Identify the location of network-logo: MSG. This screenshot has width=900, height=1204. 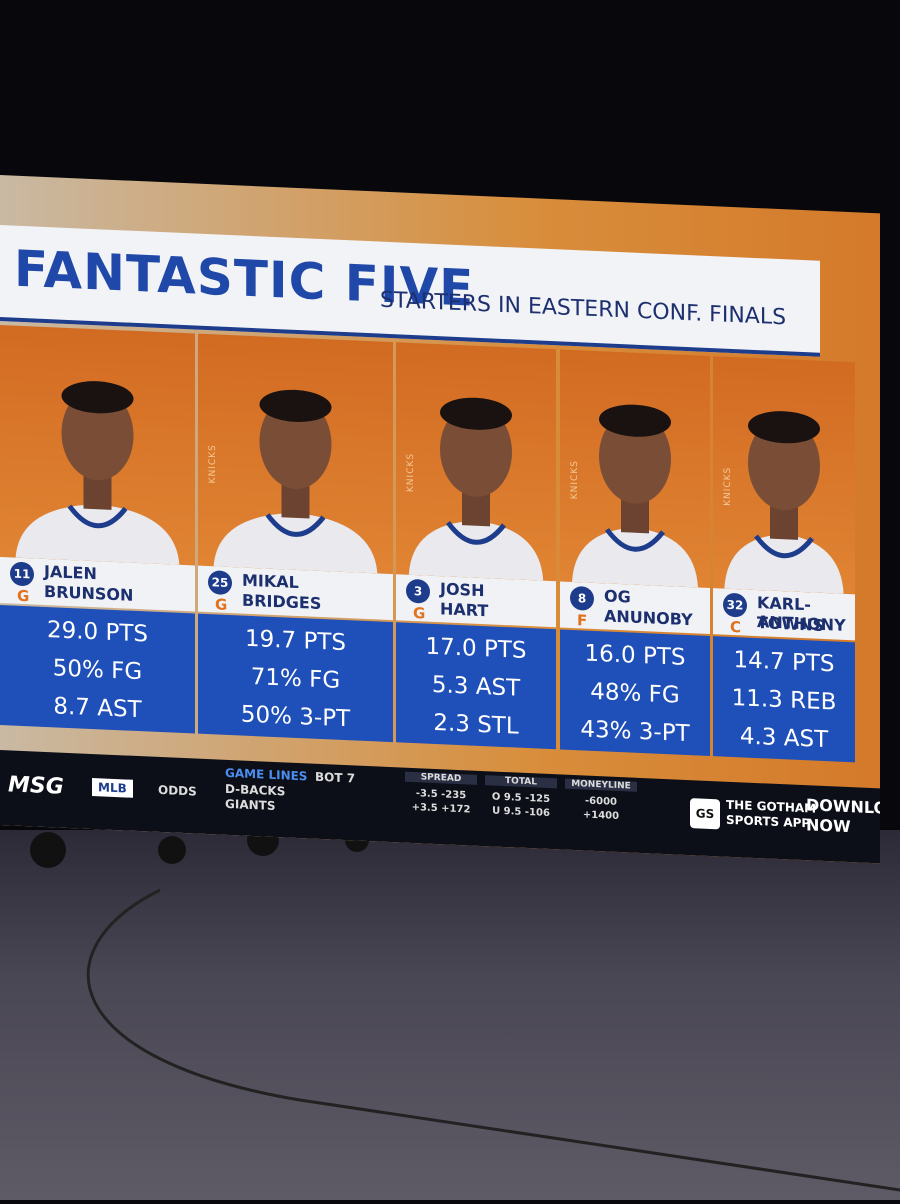
(36, 786).